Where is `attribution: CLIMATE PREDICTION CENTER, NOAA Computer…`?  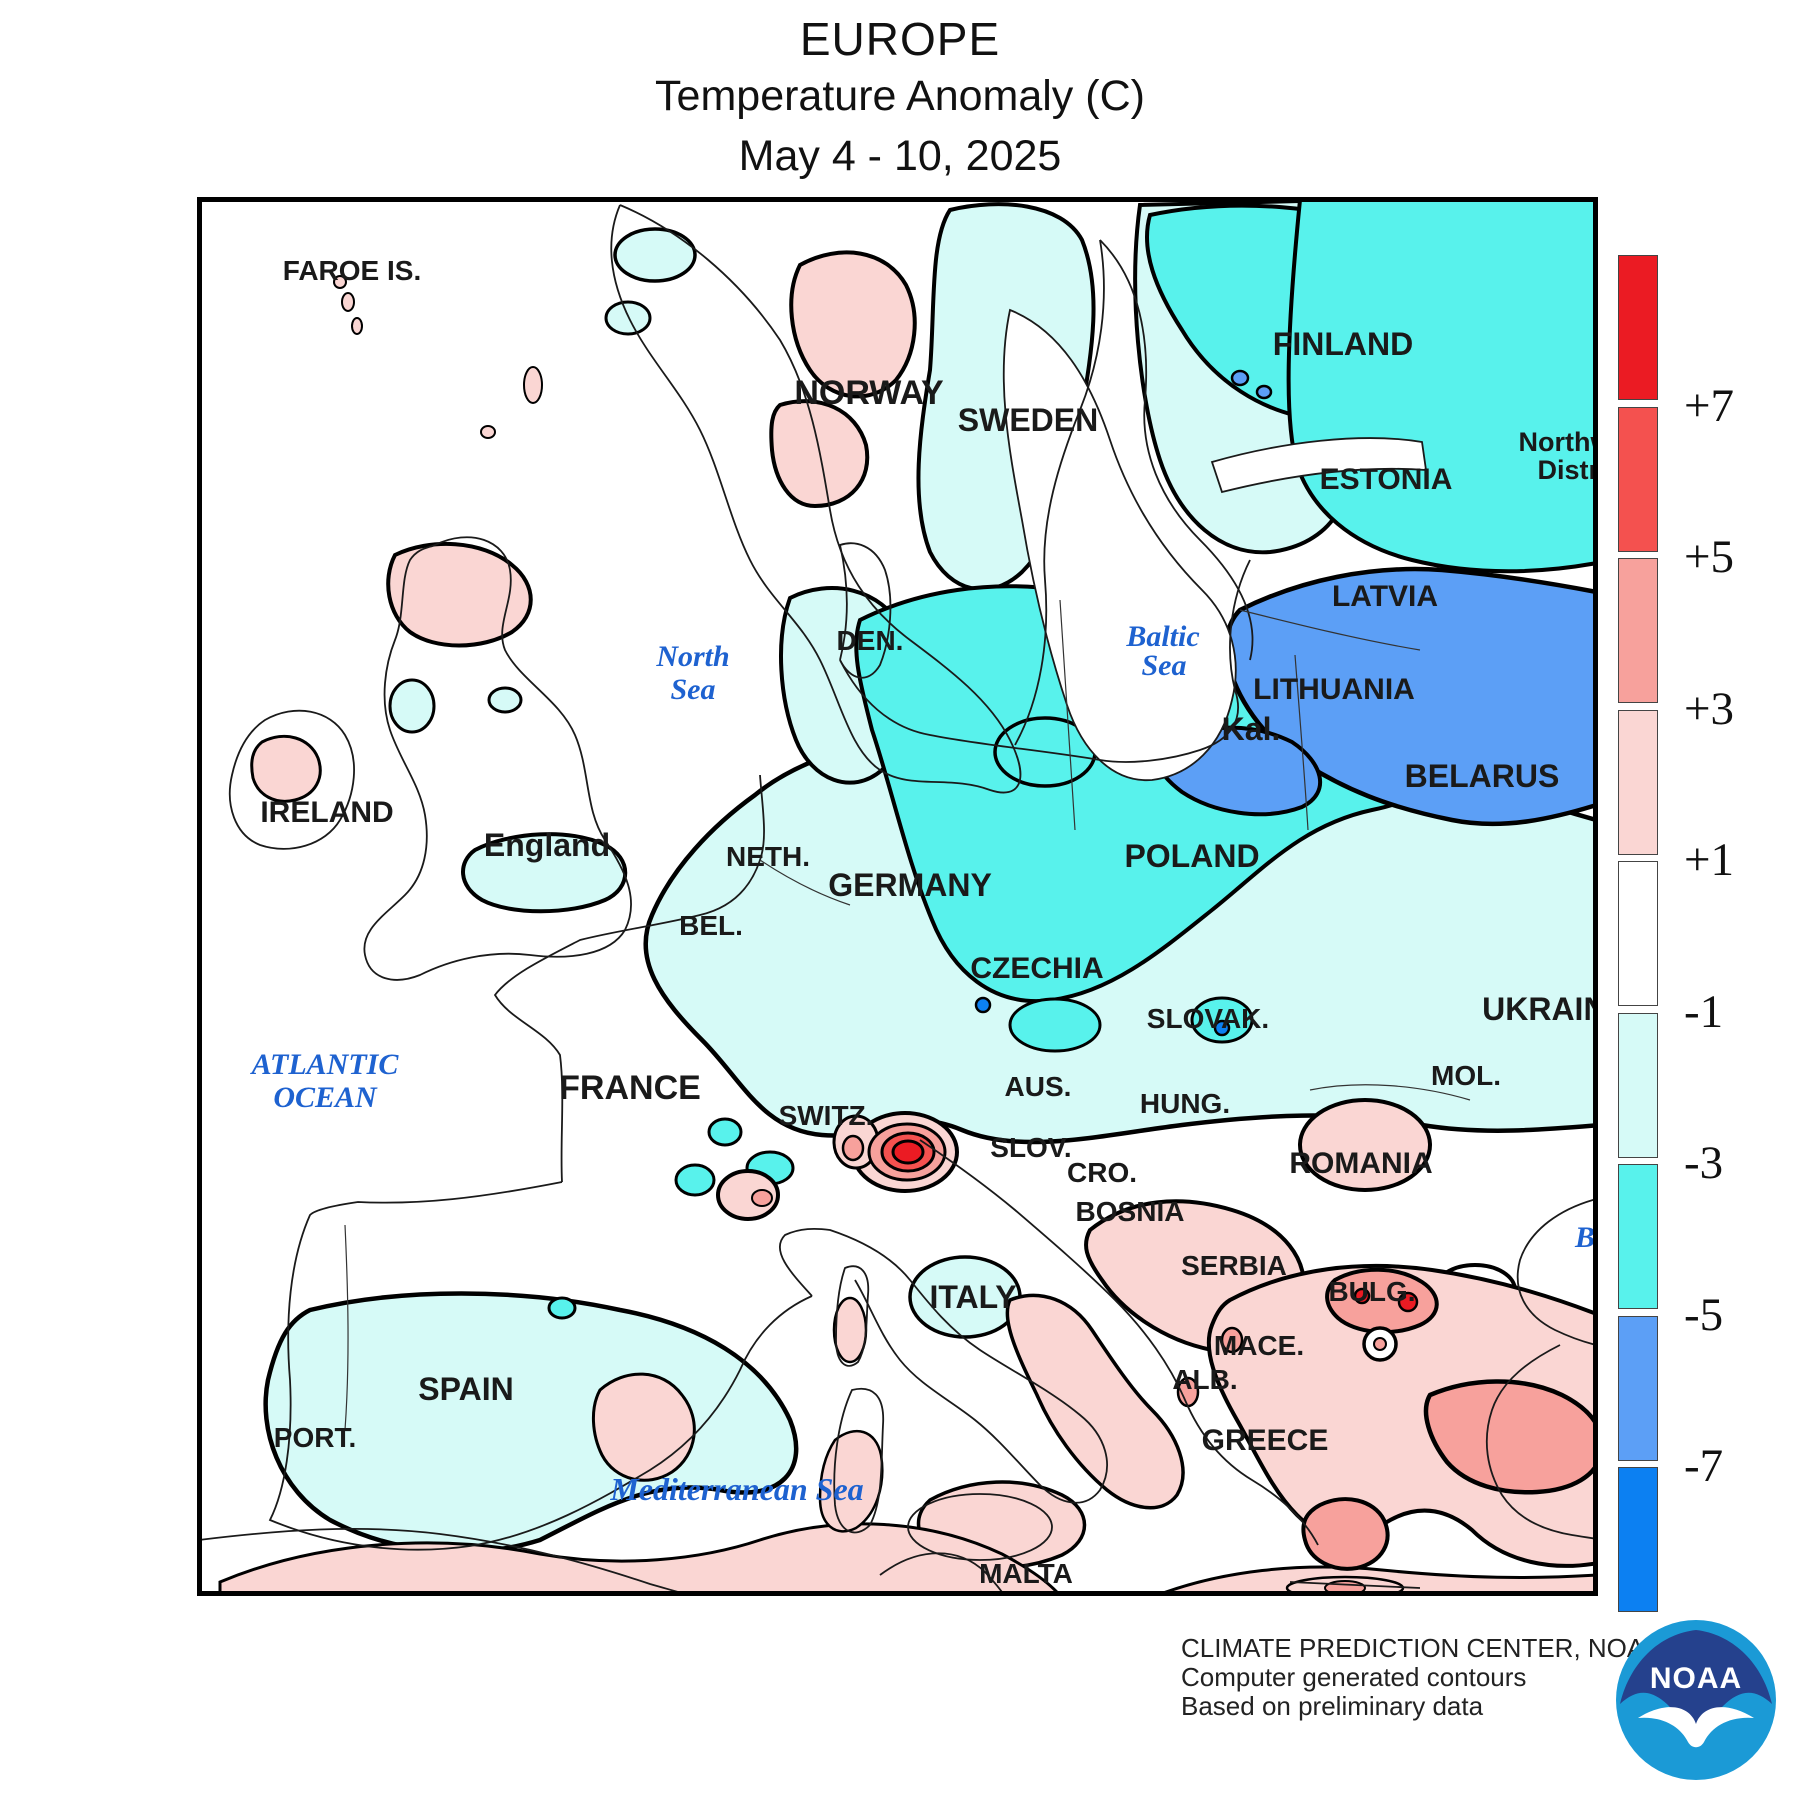 attribution: CLIMATE PREDICTION CENTER, NOAA Computer… is located at coordinates (1421, 1677).